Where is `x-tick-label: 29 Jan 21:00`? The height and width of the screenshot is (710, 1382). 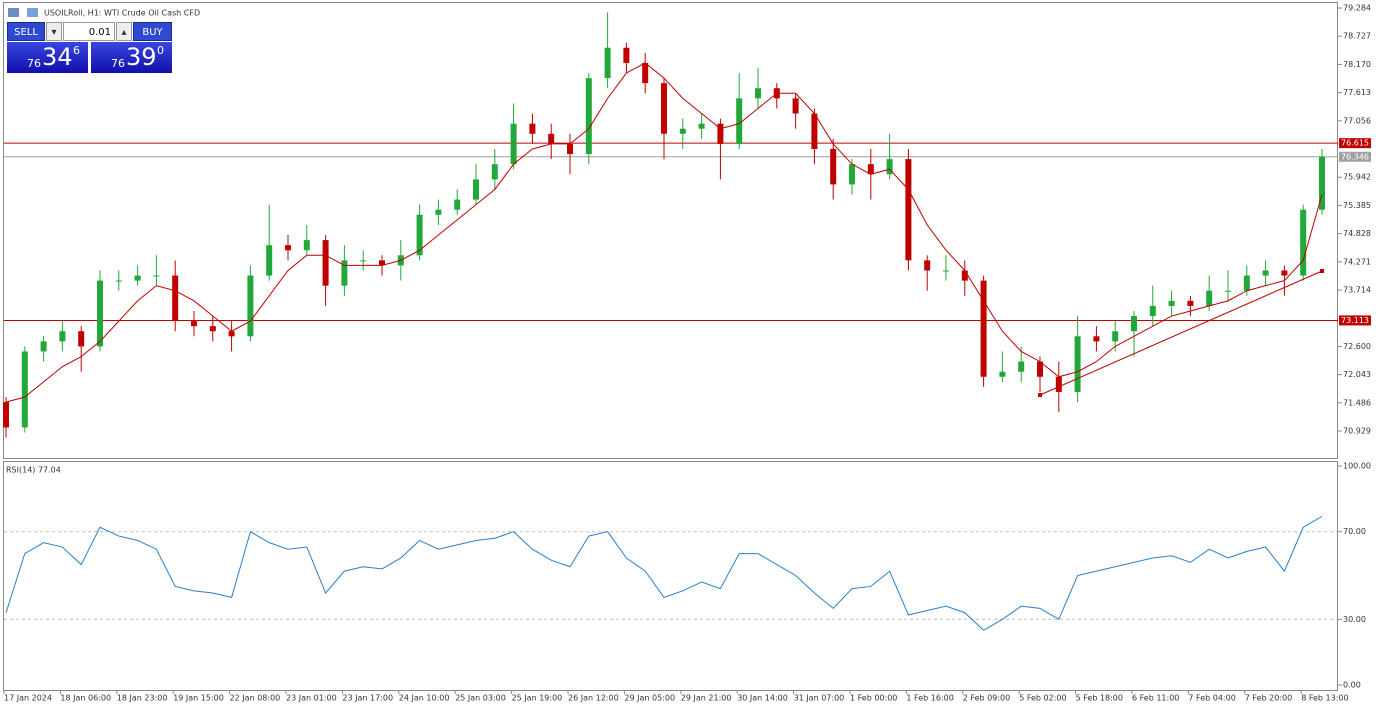 x-tick-label: 29 Jan 21:00 is located at coordinates (706, 698).